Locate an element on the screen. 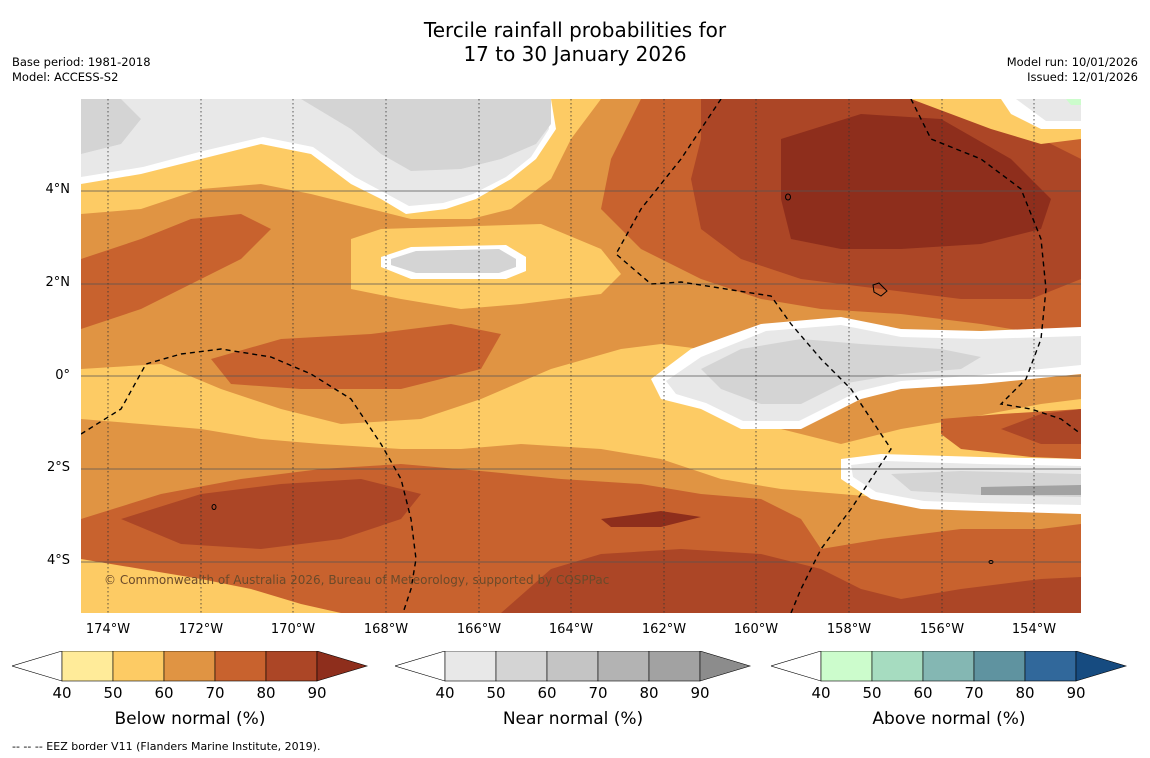 The width and height of the screenshot is (1150, 758). lon-label: 174°W is located at coordinates (108, 629).